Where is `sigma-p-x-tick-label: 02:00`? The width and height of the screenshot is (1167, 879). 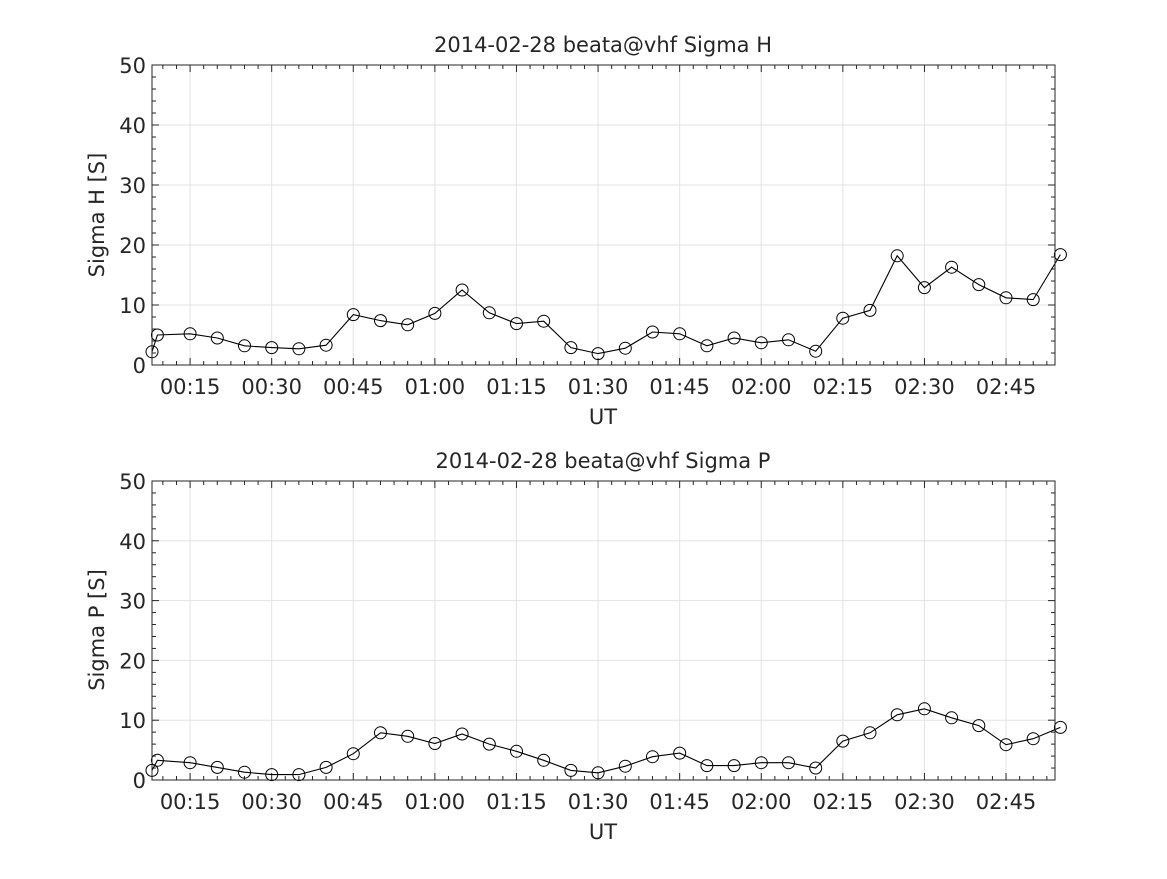
sigma-p-x-tick-label: 02:00 is located at coordinates (761, 802).